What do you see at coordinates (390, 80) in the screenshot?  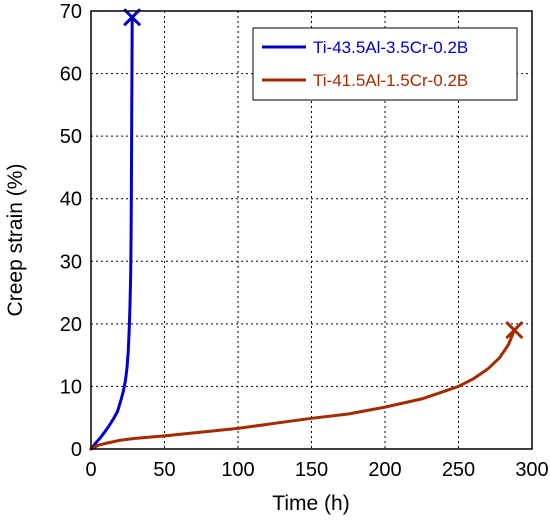 I see `legend-label-series-2: Ti-41.5Al-1.5Cr-0.2B` at bounding box center [390, 80].